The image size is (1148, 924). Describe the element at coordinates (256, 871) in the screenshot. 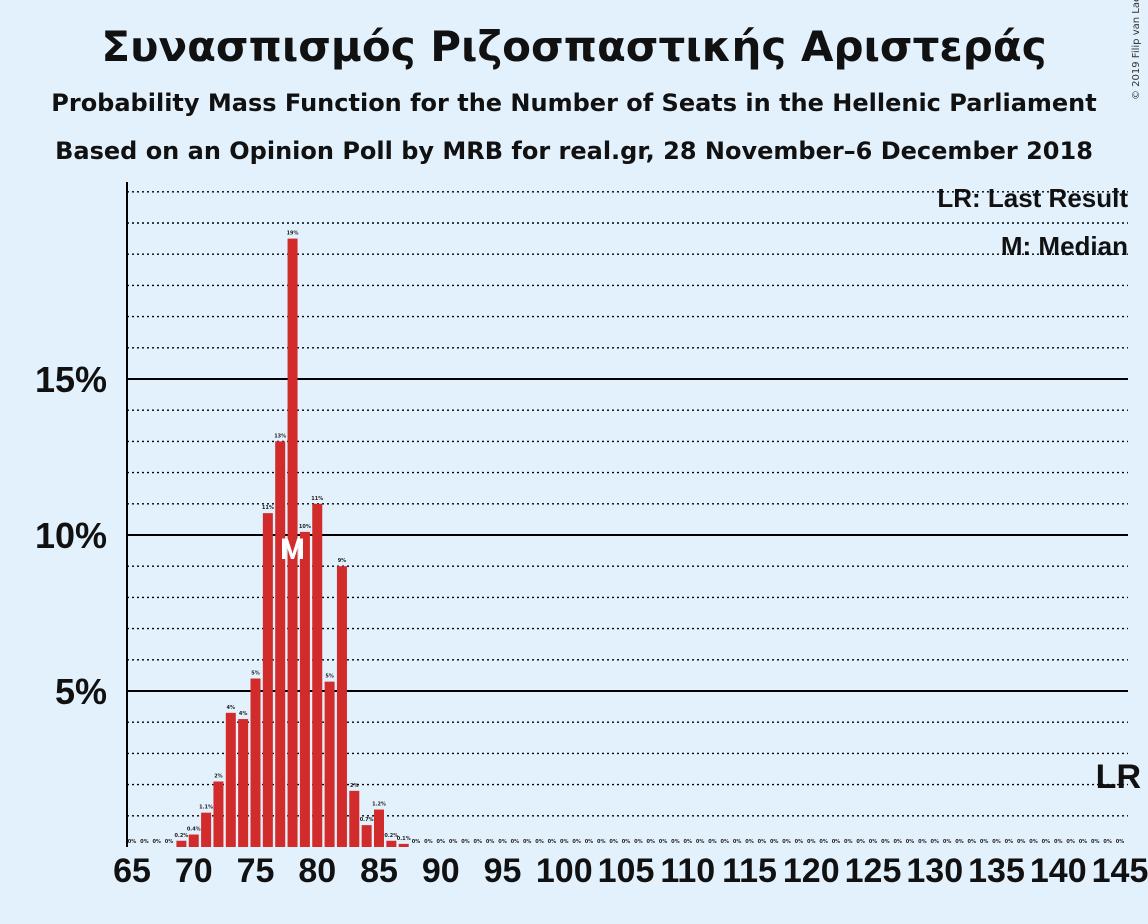

I see `x-tick-label: 75` at that location.